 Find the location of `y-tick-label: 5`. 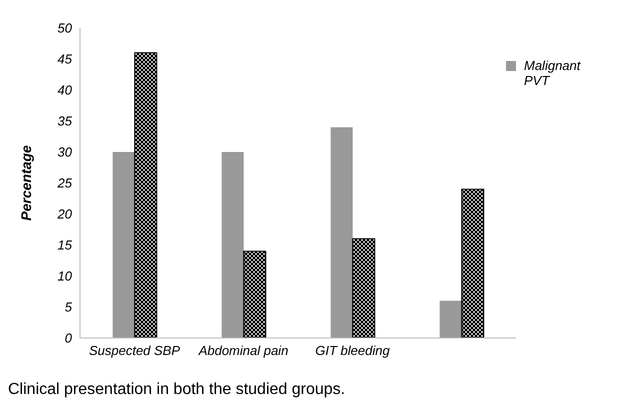

y-tick-label: 5 is located at coordinates (68, 307).